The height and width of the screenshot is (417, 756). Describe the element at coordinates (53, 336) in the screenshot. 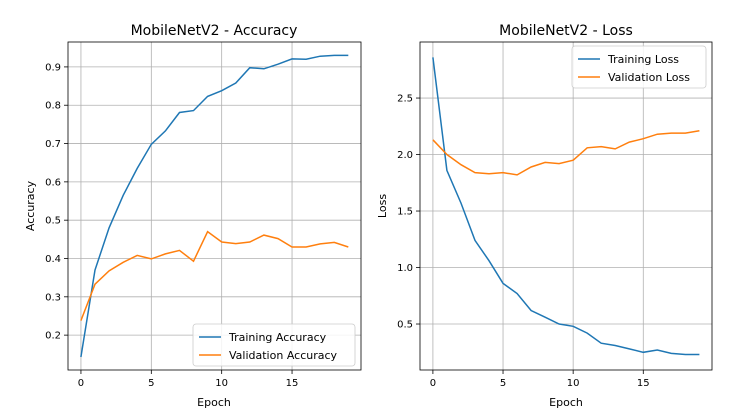

I see `y-tick-label: 0.2` at that location.